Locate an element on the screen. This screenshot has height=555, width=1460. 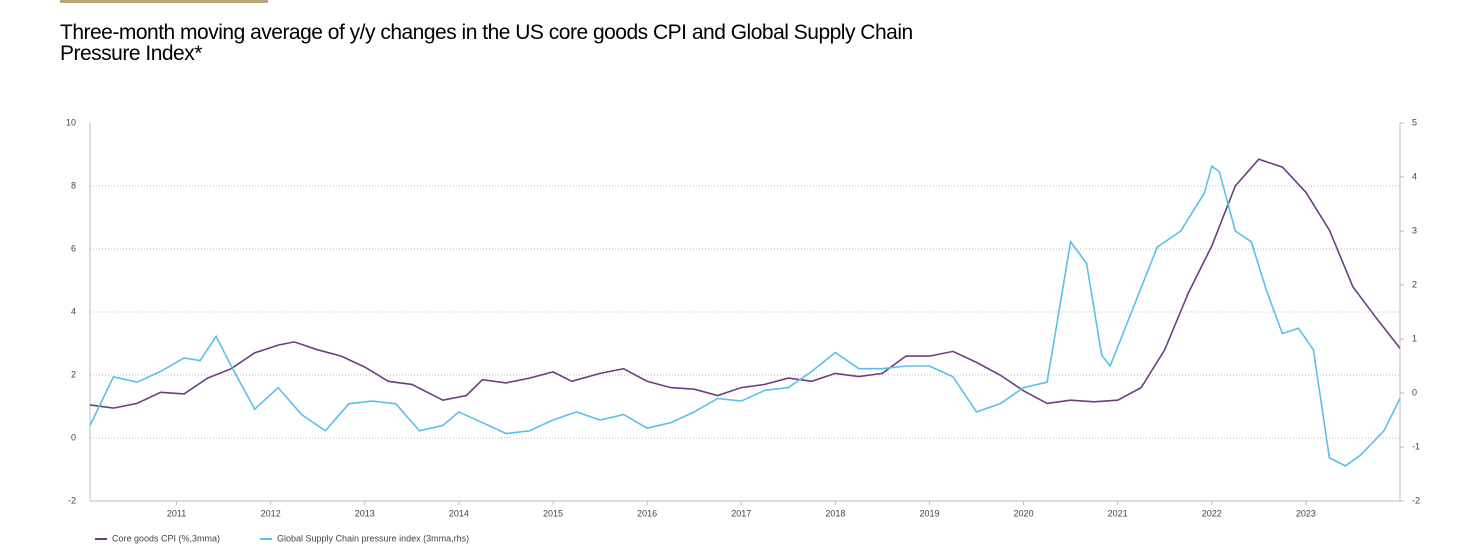
y2-tick-label: -1 is located at coordinates (1416, 446).